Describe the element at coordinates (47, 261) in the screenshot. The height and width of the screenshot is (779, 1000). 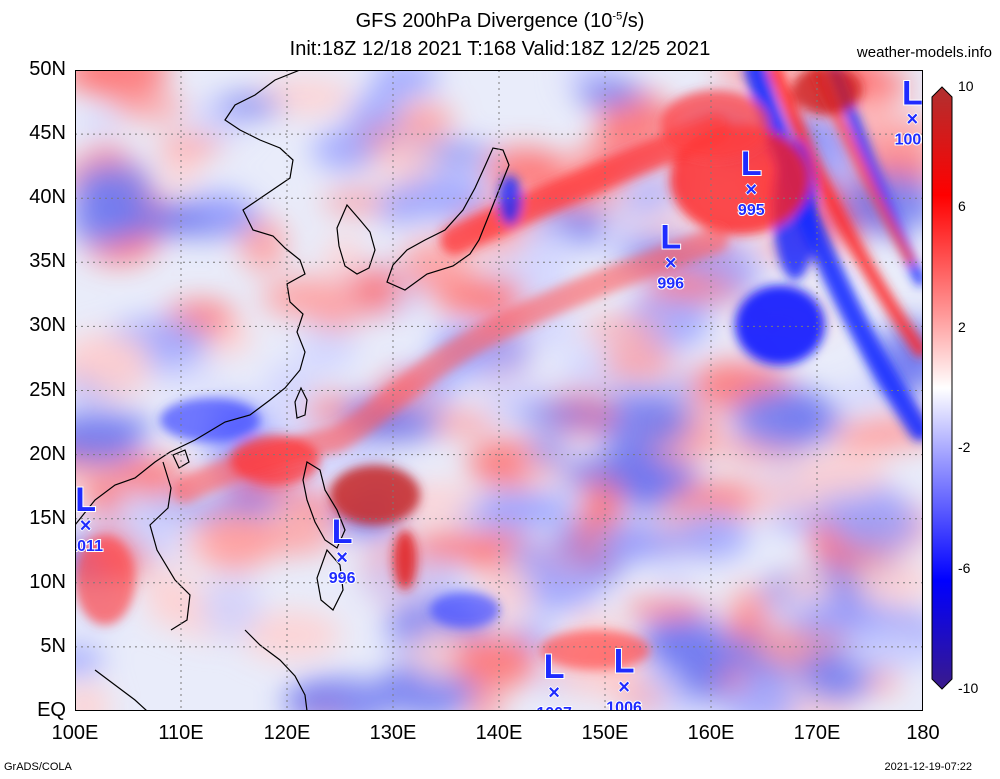
I see `lat-label: 35N` at that location.